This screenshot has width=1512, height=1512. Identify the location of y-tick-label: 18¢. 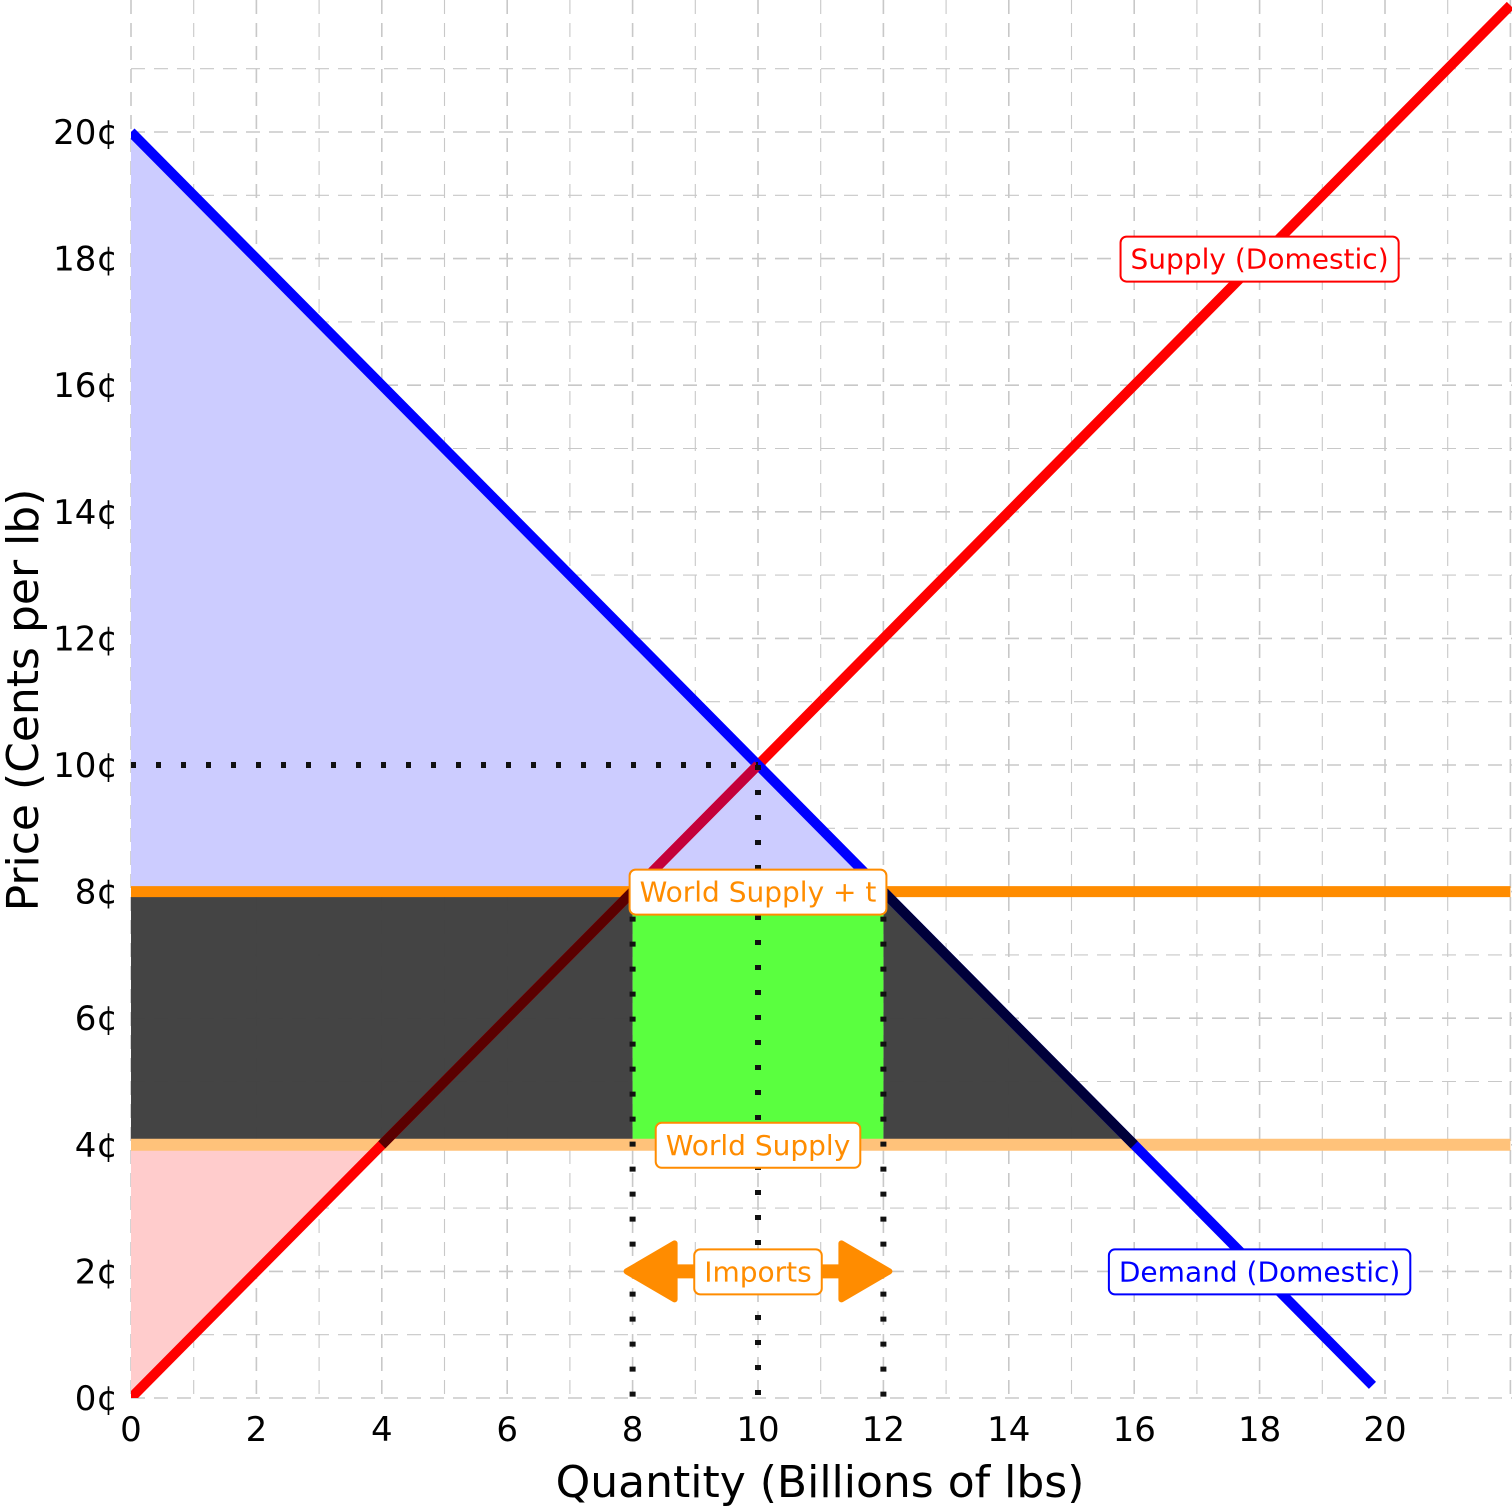
(85, 260).